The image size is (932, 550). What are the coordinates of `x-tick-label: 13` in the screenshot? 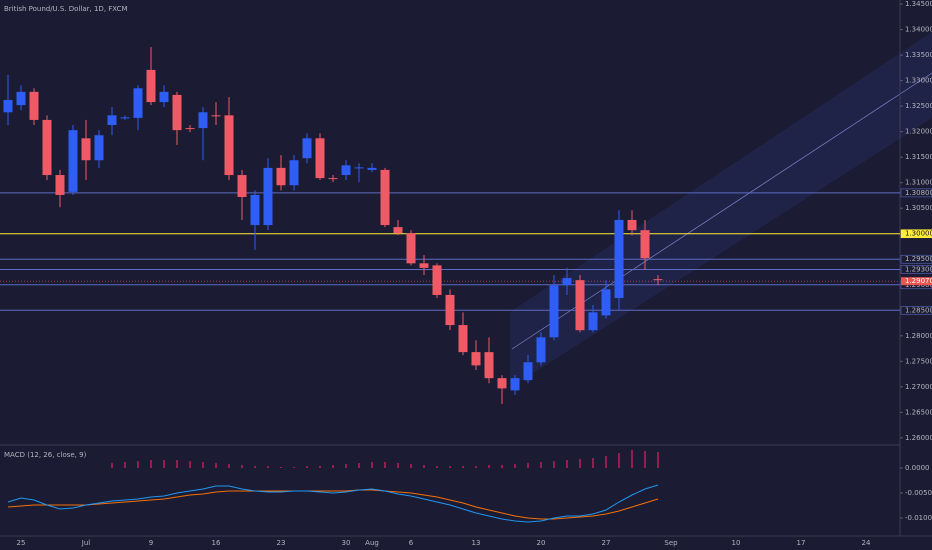 It's located at (476, 543).